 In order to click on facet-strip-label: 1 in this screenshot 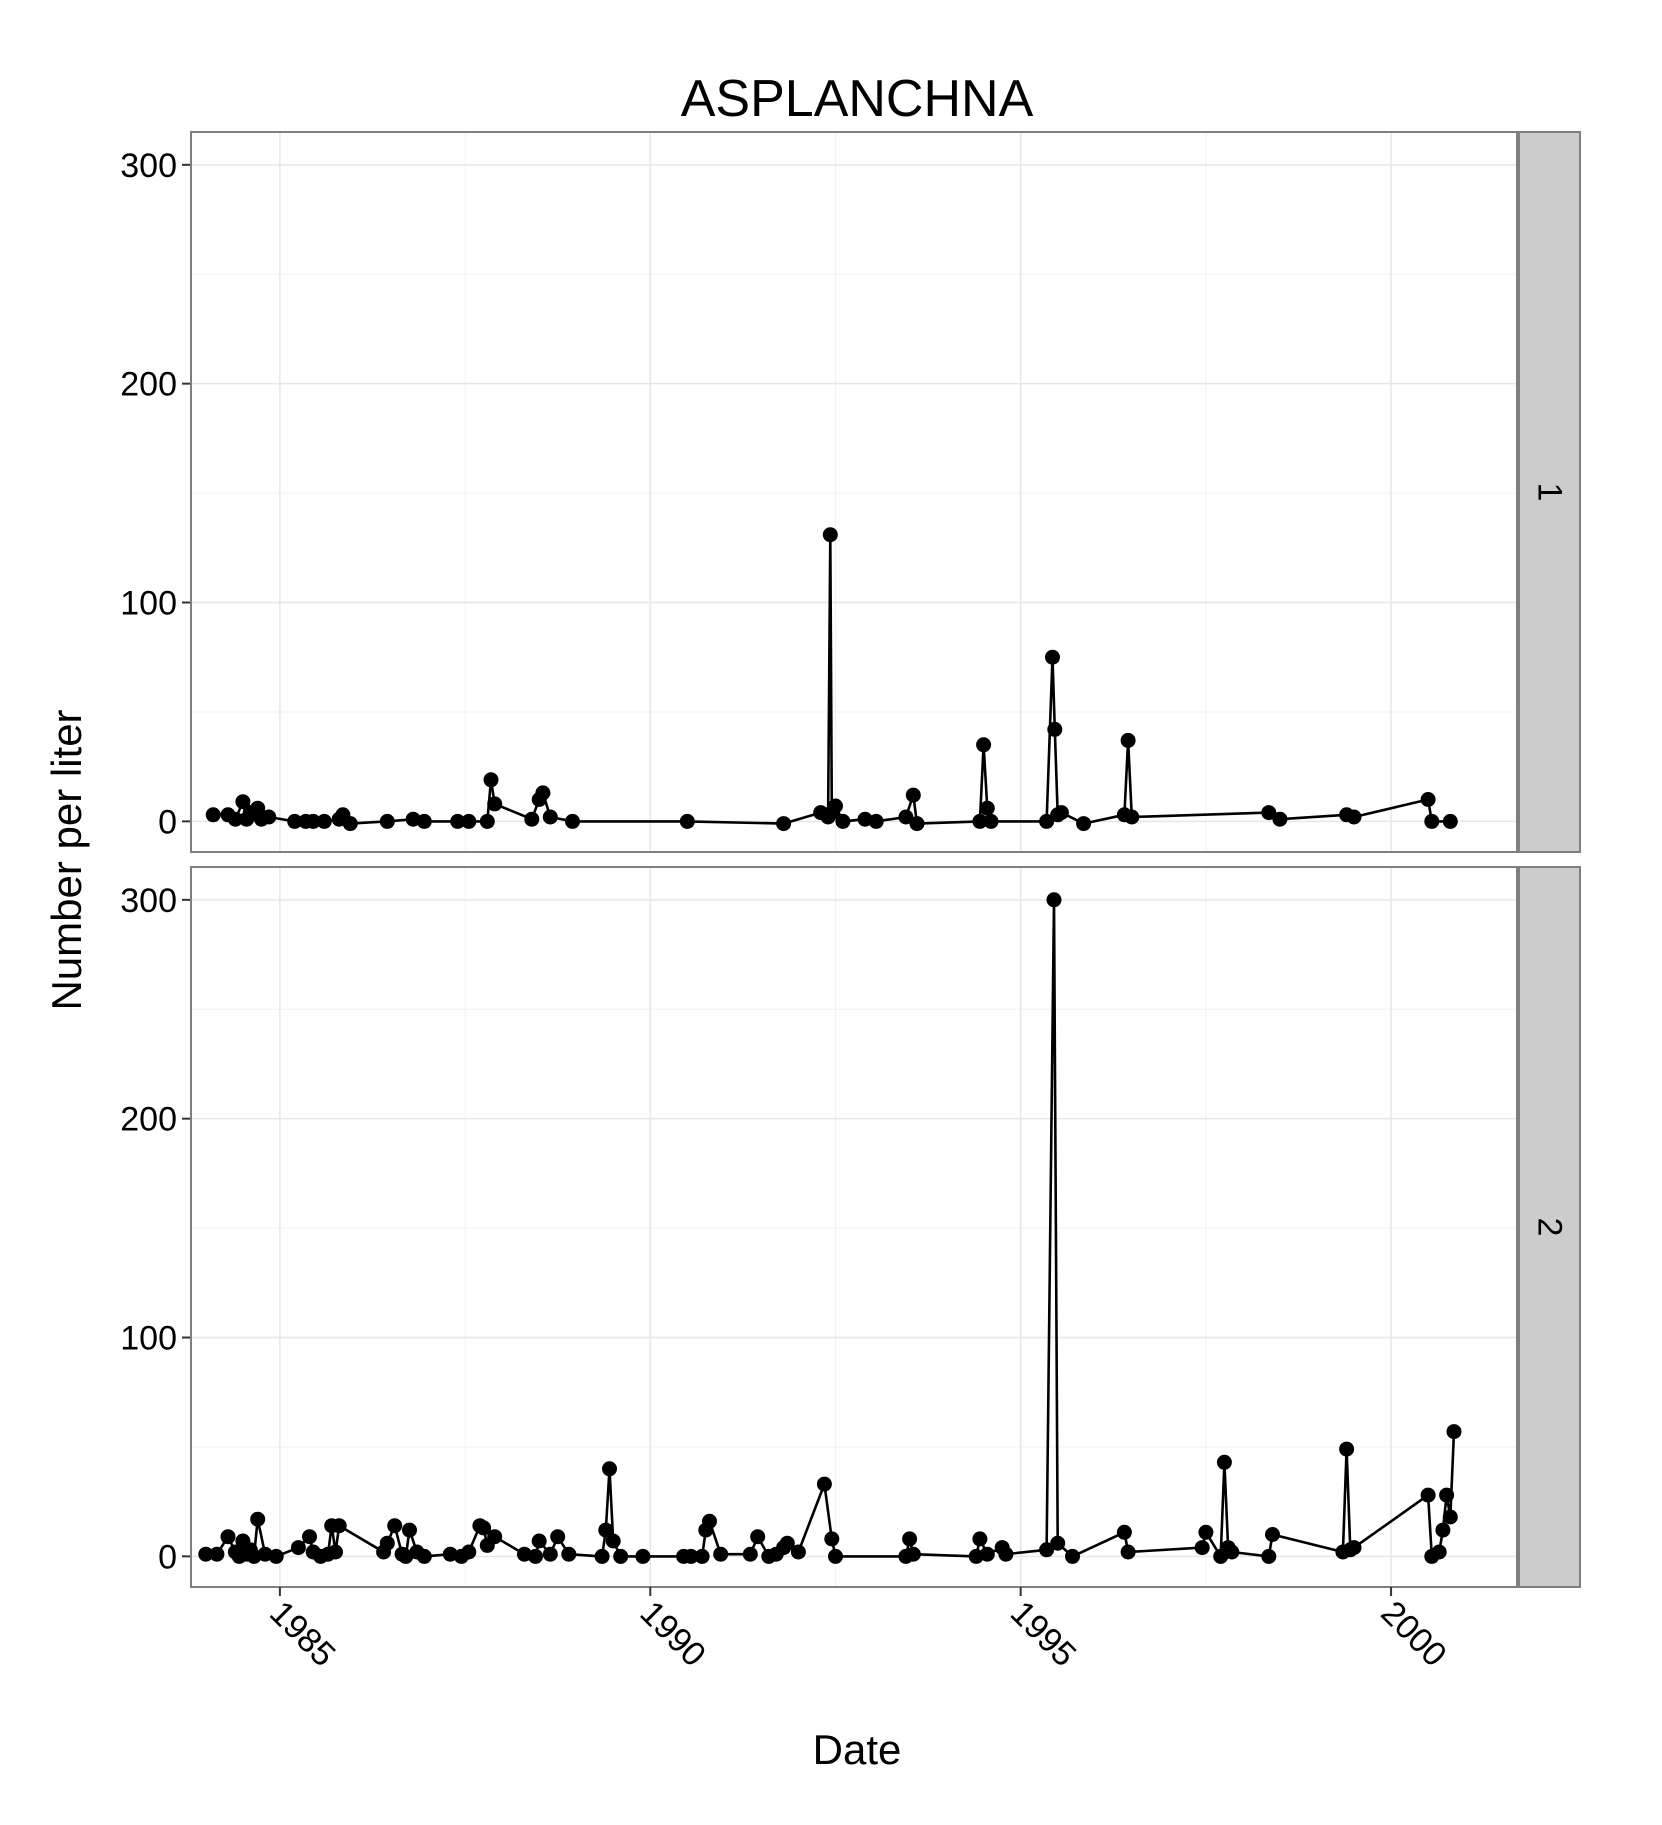, I will do `click(1550, 492)`.